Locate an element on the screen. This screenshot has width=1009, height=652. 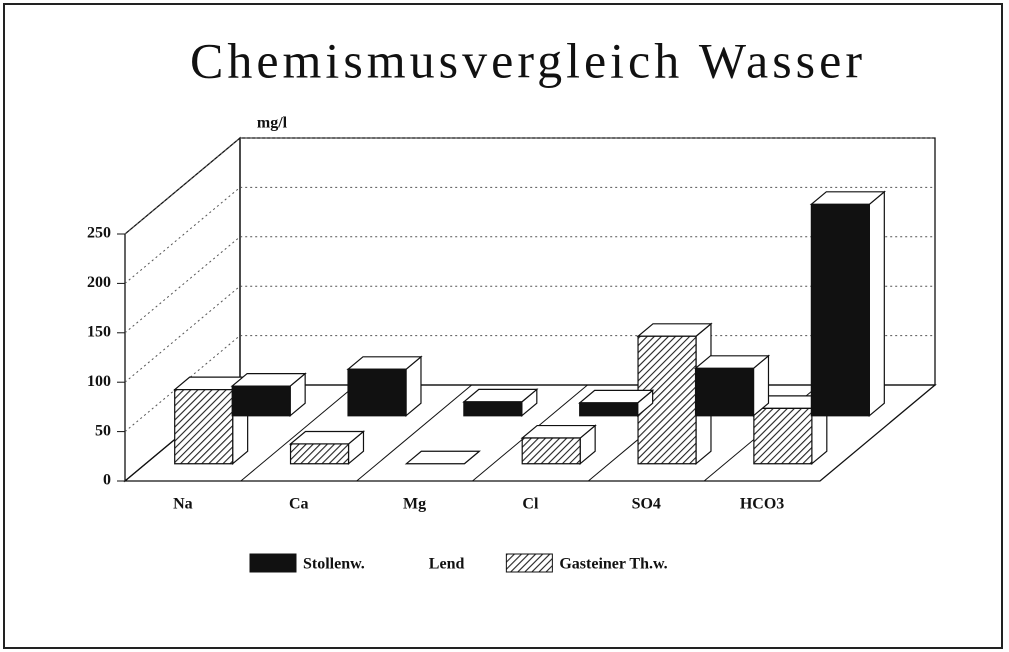
chart-title: Chemismusvergleich Wasser is located at coordinates (528, 60).